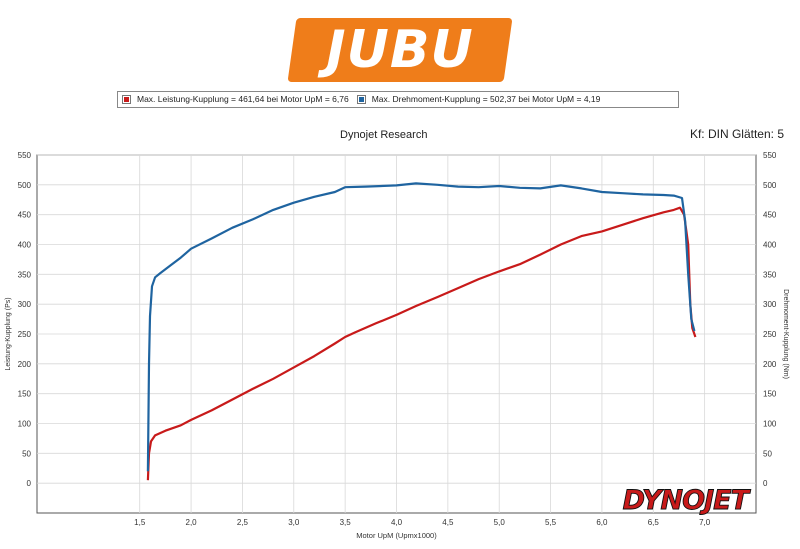  What do you see at coordinates (384, 135) in the screenshot?
I see `chart-title: Dynojet Research` at bounding box center [384, 135].